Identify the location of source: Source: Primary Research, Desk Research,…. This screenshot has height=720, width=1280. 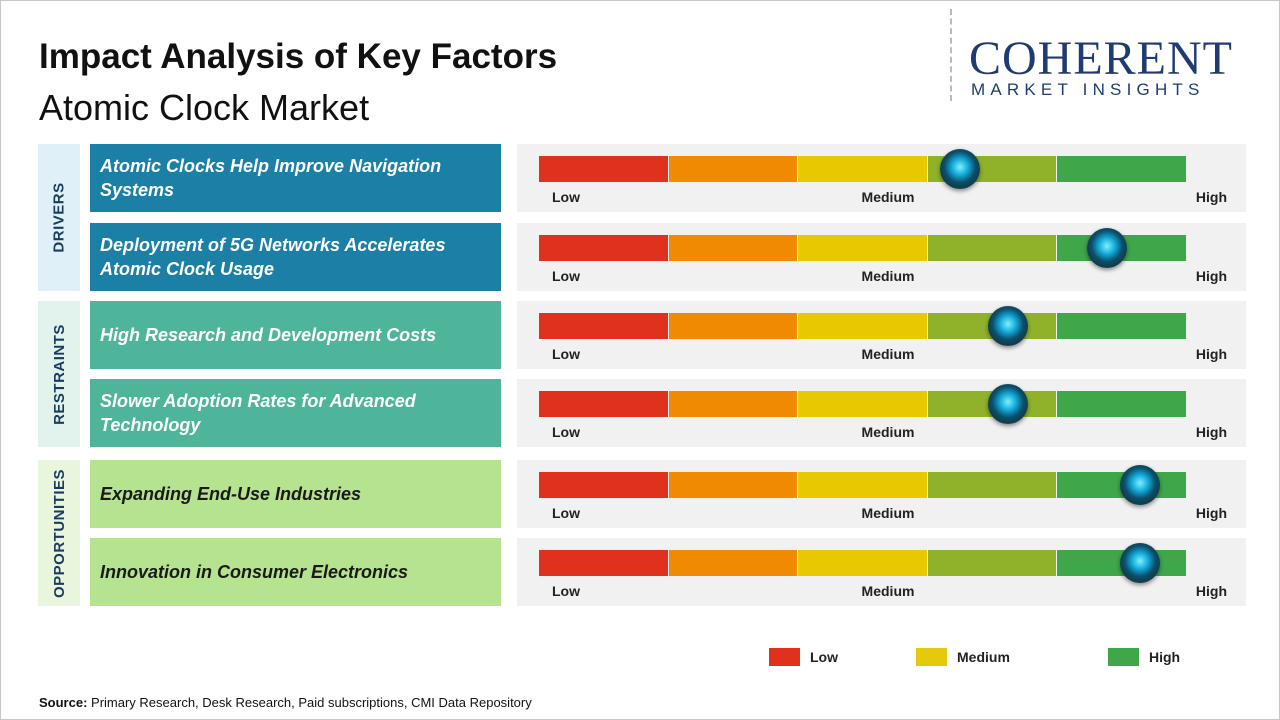
(285, 702).